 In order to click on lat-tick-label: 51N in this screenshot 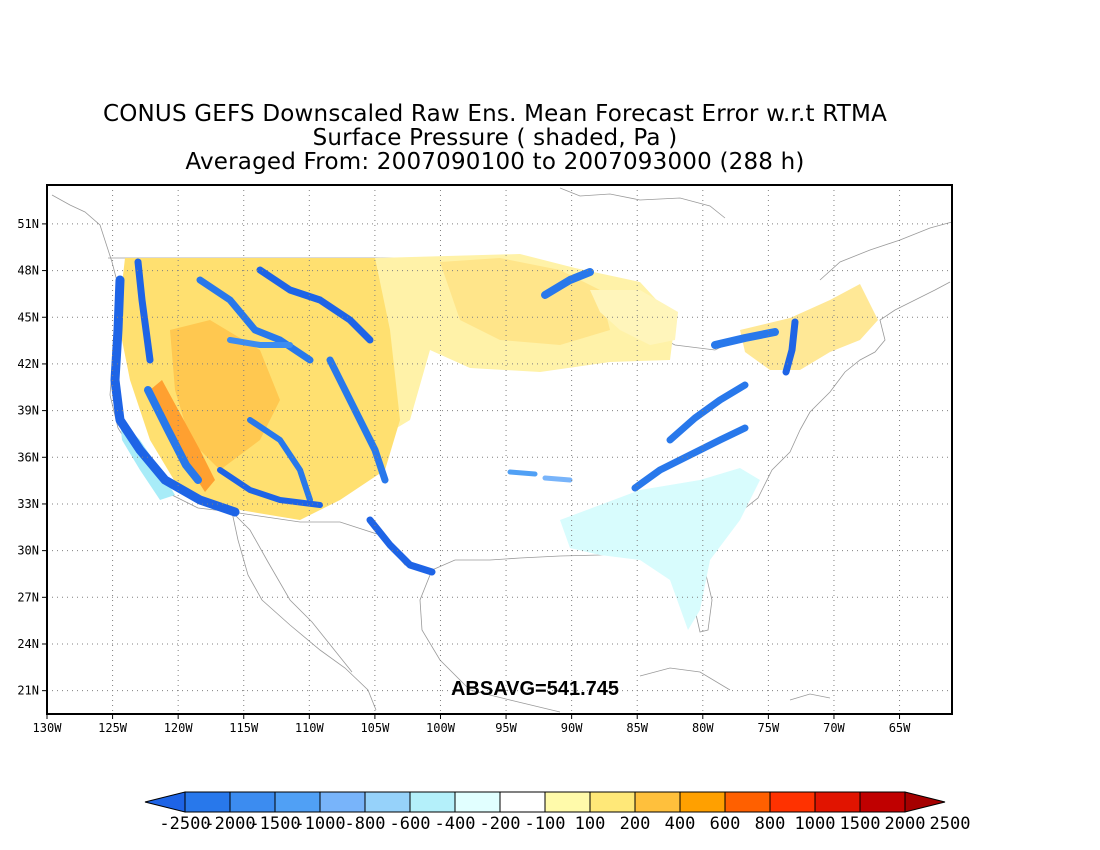, I will do `click(28, 224)`.